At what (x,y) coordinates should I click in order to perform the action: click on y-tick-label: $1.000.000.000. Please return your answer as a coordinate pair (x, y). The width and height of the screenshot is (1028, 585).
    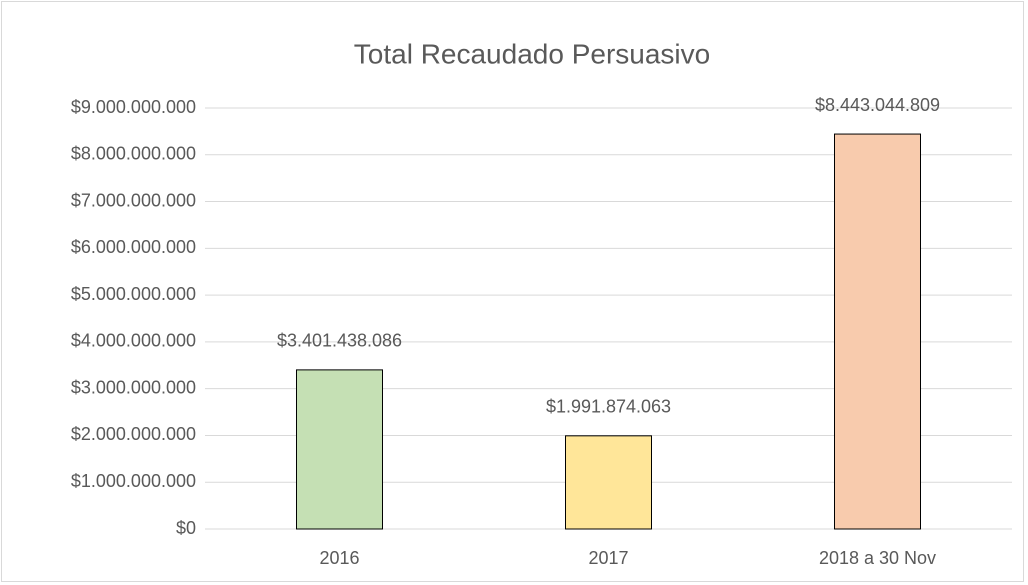
    Looking at the image, I should click on (133, 481).